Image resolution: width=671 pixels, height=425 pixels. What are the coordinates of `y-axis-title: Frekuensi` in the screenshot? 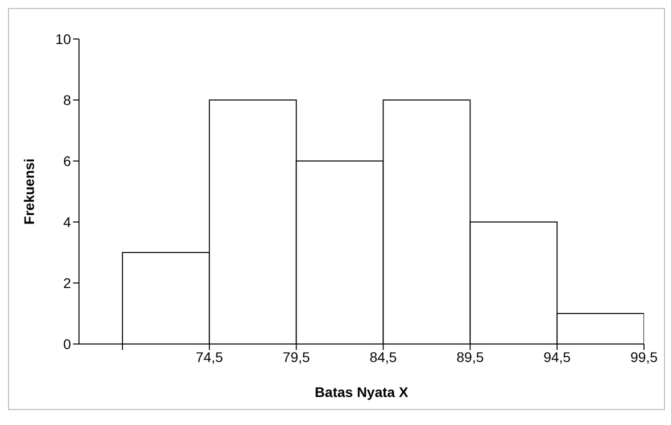 It's located at (28, 191).